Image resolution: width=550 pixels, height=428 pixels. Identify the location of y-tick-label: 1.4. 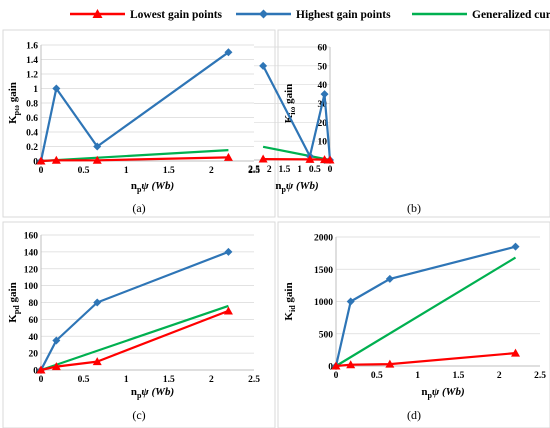
(32, 61).